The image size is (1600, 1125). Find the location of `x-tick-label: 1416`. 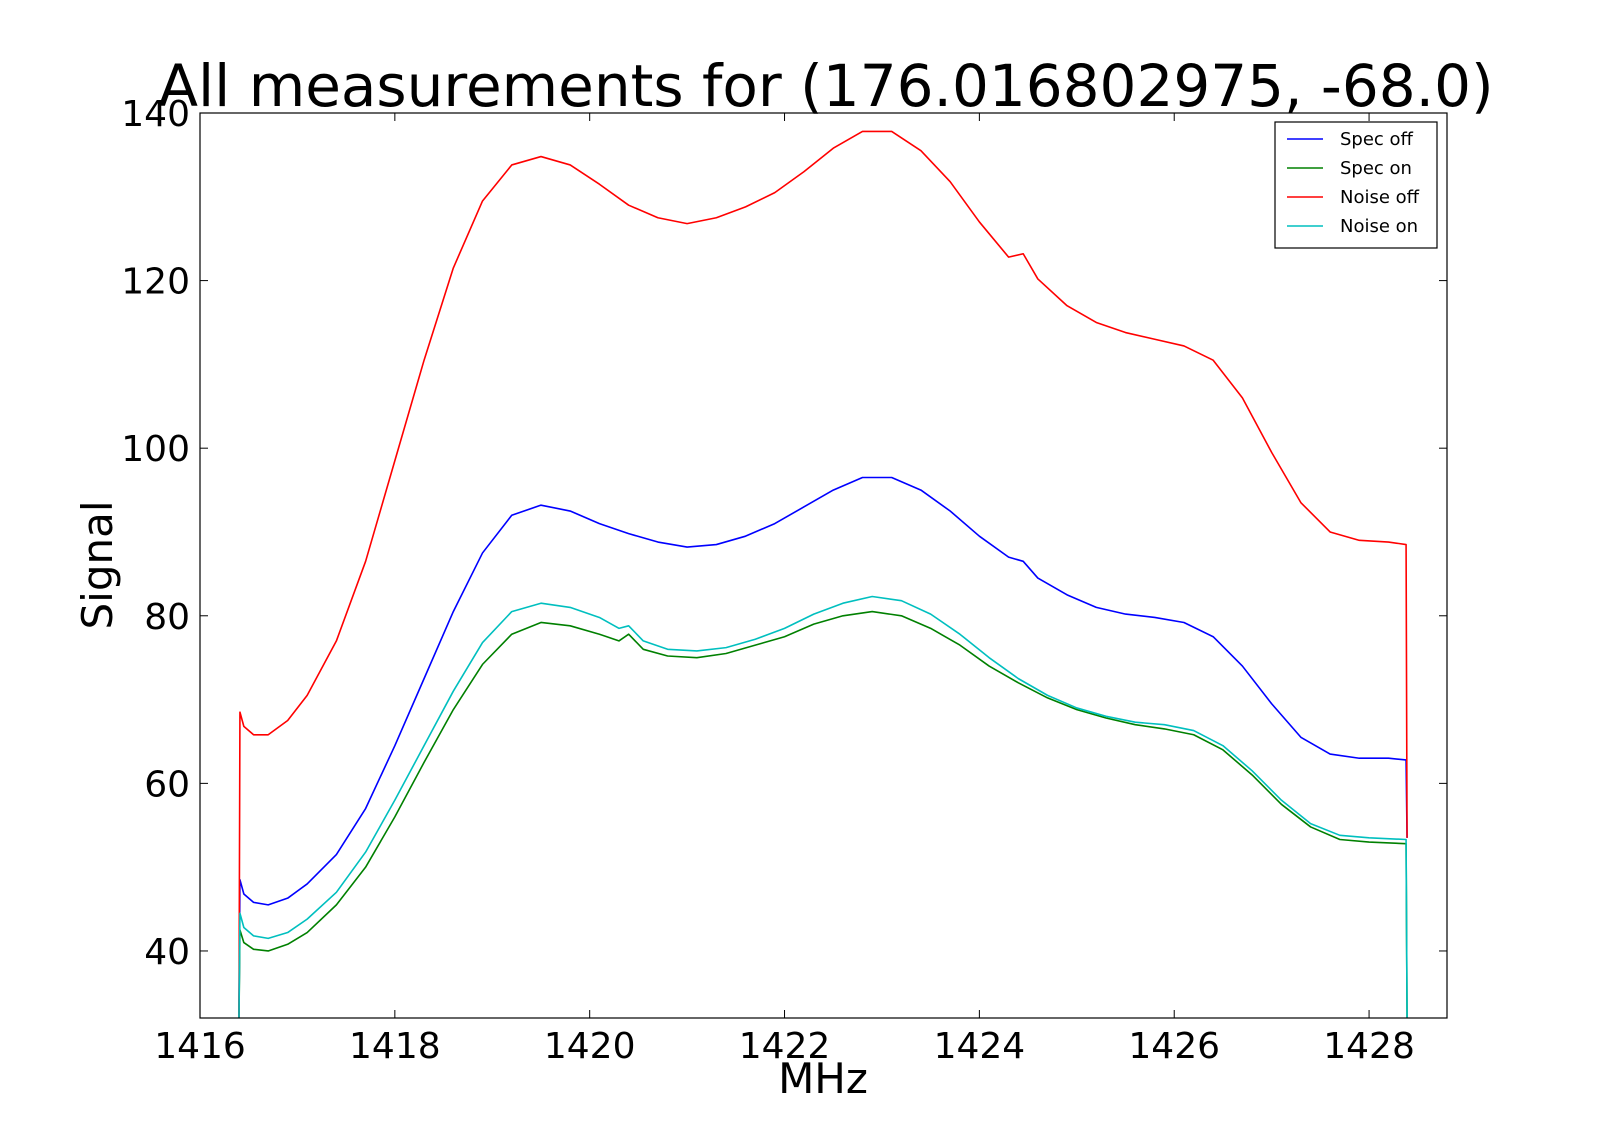

x-tick-label: 1416 is located at coordinates (200, 1046).